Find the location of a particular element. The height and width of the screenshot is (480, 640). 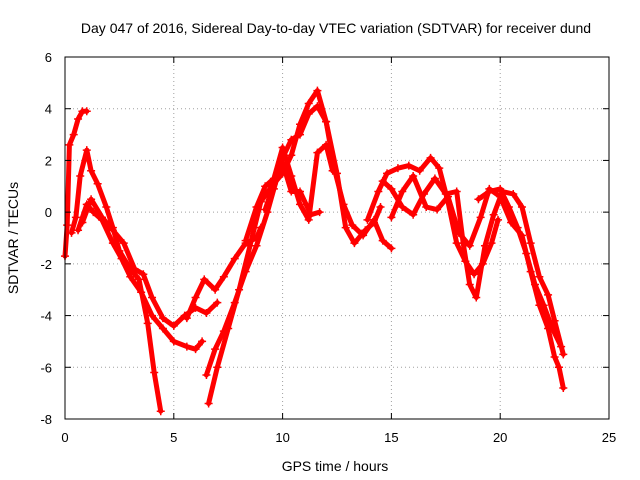

series-arc-b is located at coordinates (116, 280).